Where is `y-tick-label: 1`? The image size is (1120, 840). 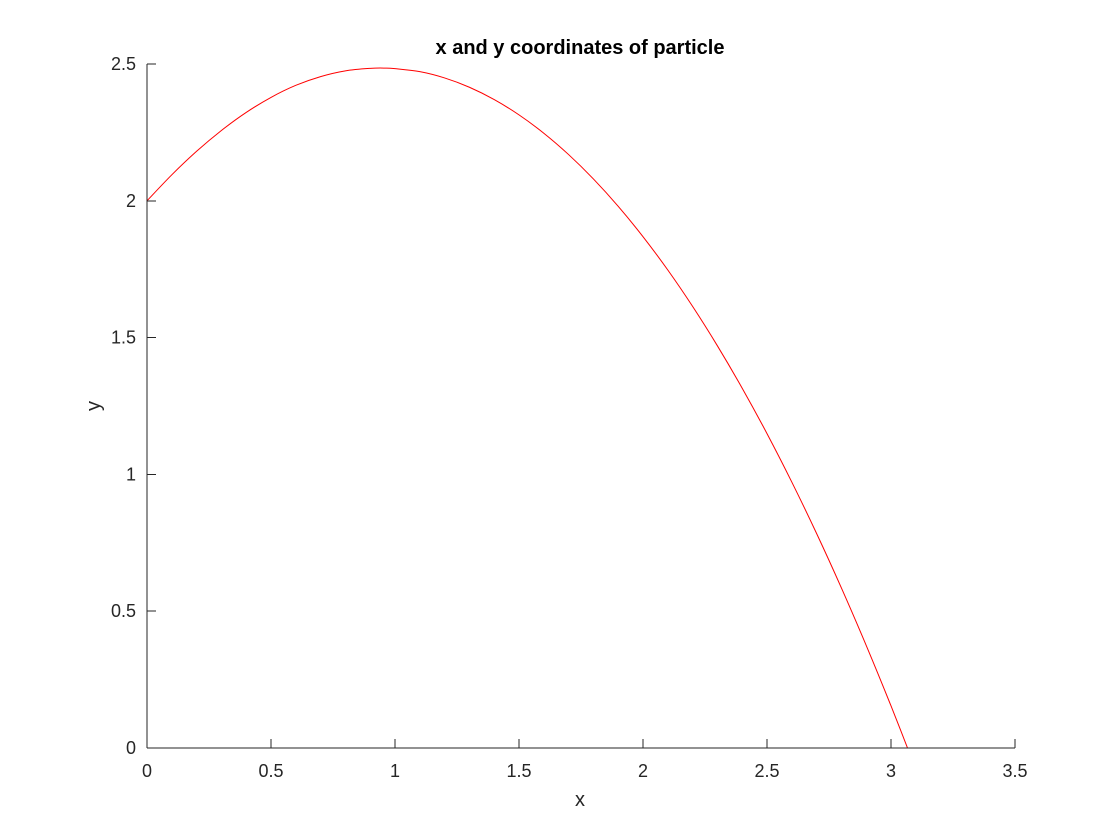 y-tick-label: 1 is located at coordinates (131, 474).